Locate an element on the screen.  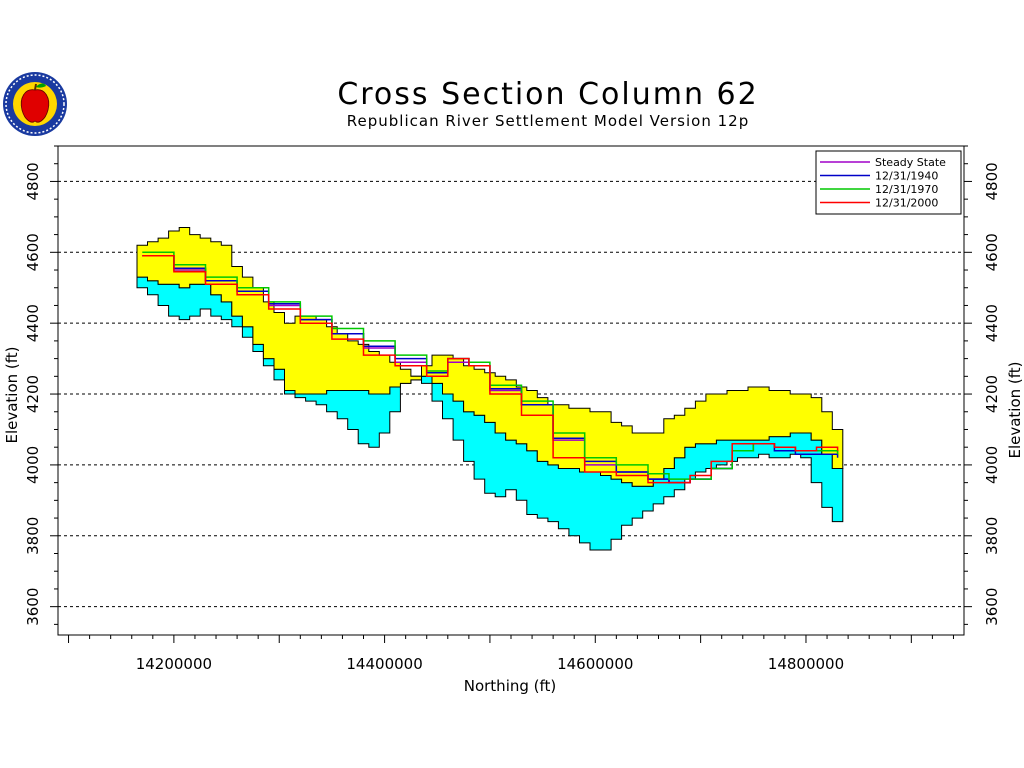
y-tick-label-right: 4000 is located at coordinates (992, 465).